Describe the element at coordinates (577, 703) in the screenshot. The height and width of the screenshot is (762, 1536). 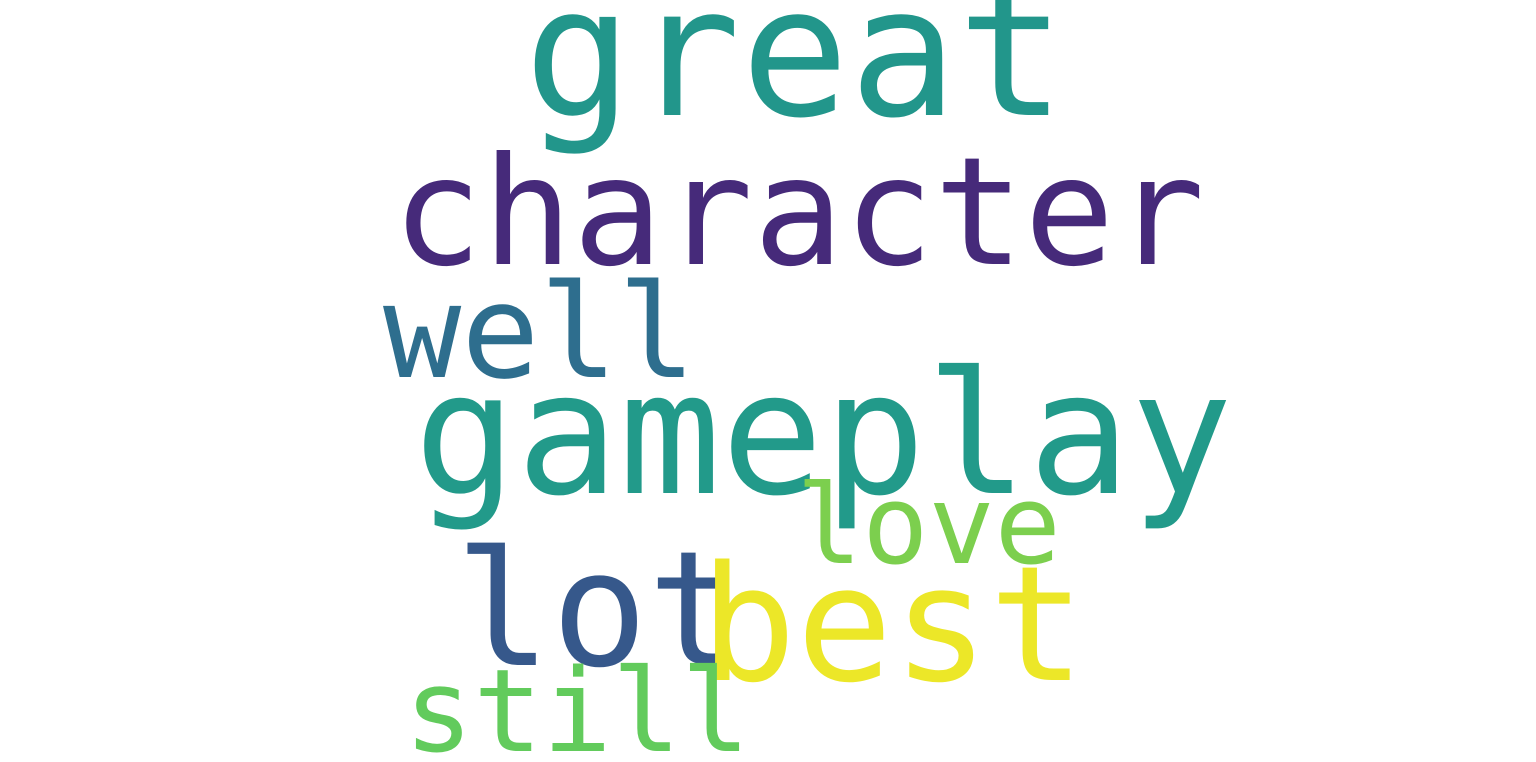
I see `word-still: still` at that location.